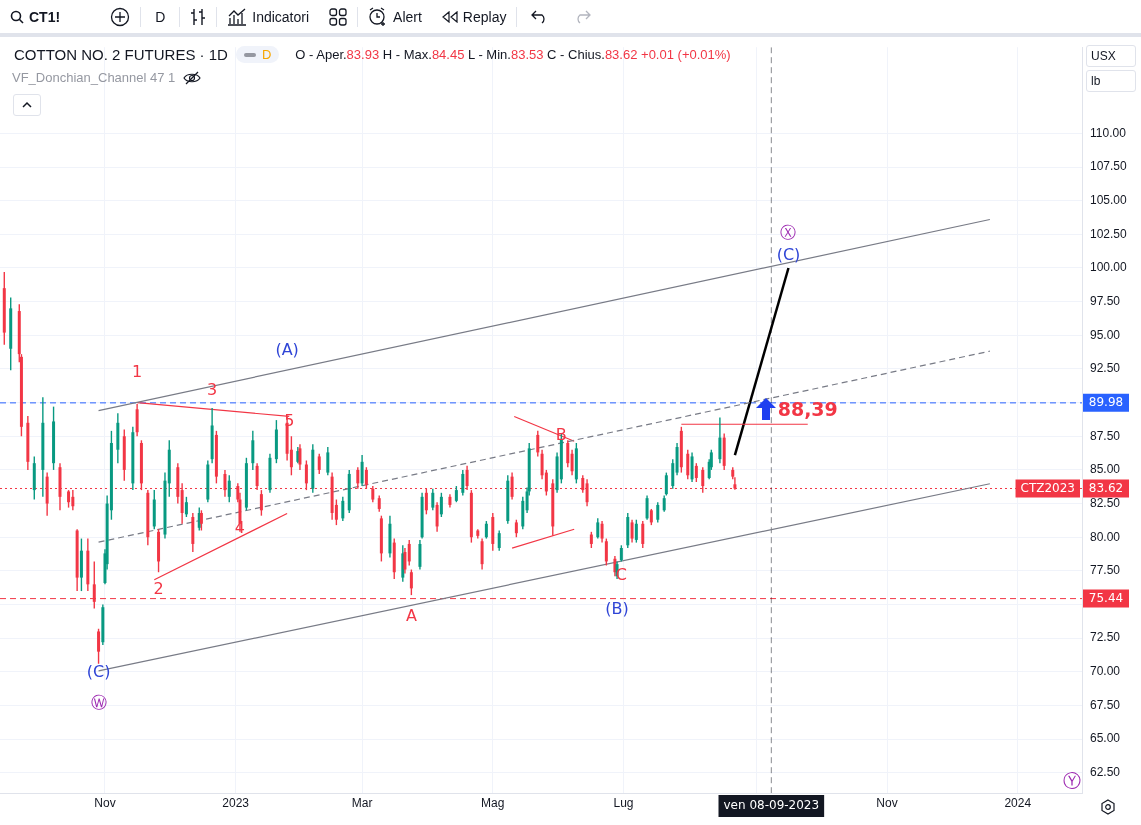  What do you see at coordinates (281, 16) in the screenshot?
I see `text: Indicatori` at bounding box center [281, 16].